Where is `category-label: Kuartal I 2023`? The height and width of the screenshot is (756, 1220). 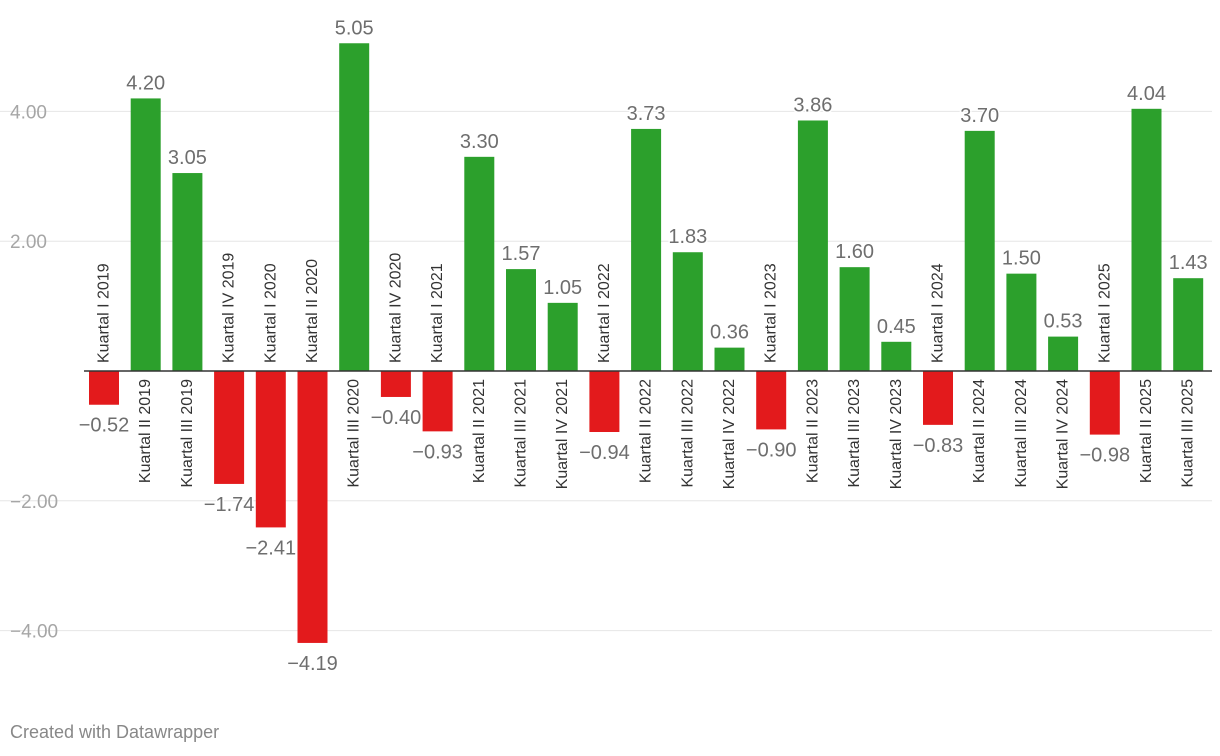
category-label: Kuartal I 2023 is located at coordinates (771, 313).